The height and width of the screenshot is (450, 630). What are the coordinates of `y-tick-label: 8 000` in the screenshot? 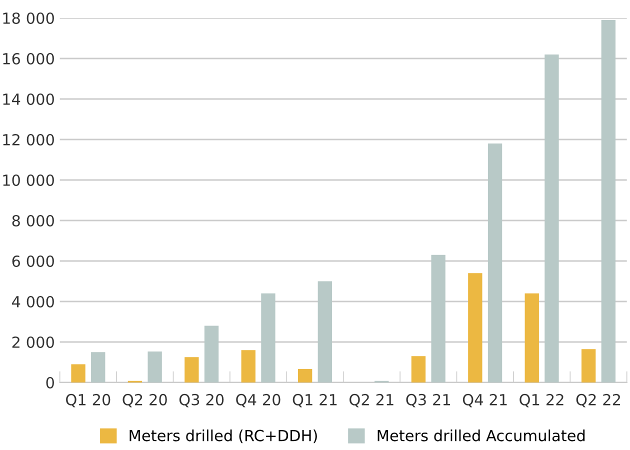 It's located at (33, 220).